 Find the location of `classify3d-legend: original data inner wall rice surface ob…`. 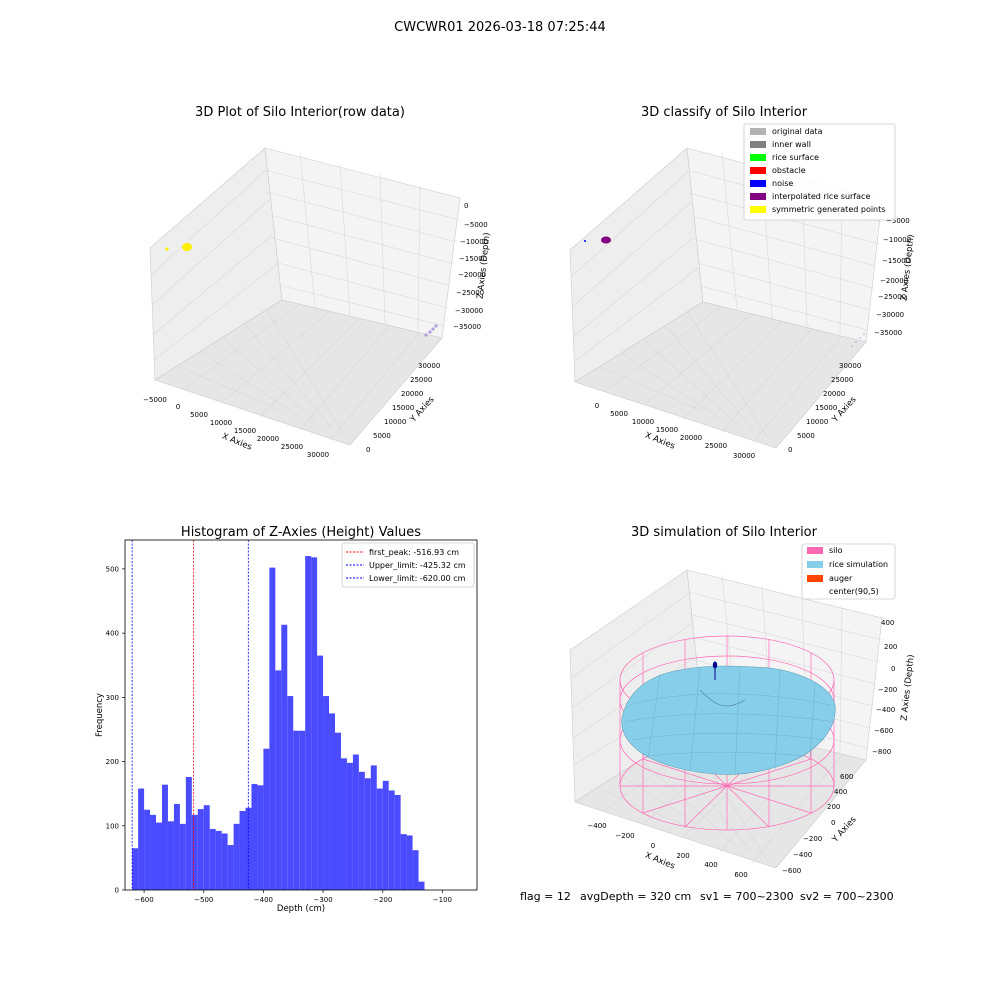

classify3d-legend: original data inner wall rice surface ob… is located at coordinates (819, 172).